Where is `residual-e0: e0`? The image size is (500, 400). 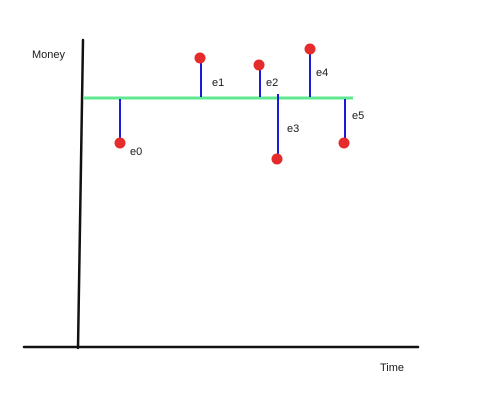 residual-e0: e0 is located at coordinates (128, 128).